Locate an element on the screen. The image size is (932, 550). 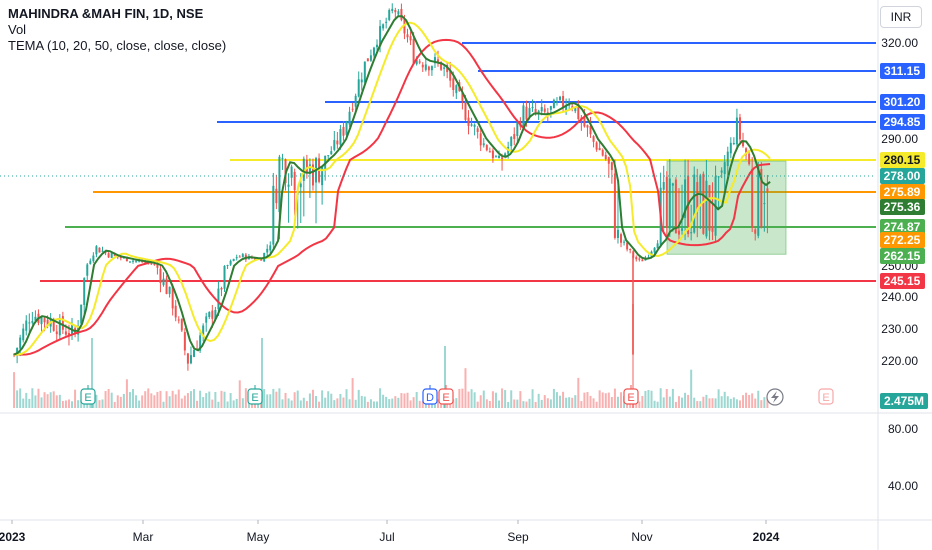
level-price-tag-label: 301.20 is located at coordinates (902, 102).